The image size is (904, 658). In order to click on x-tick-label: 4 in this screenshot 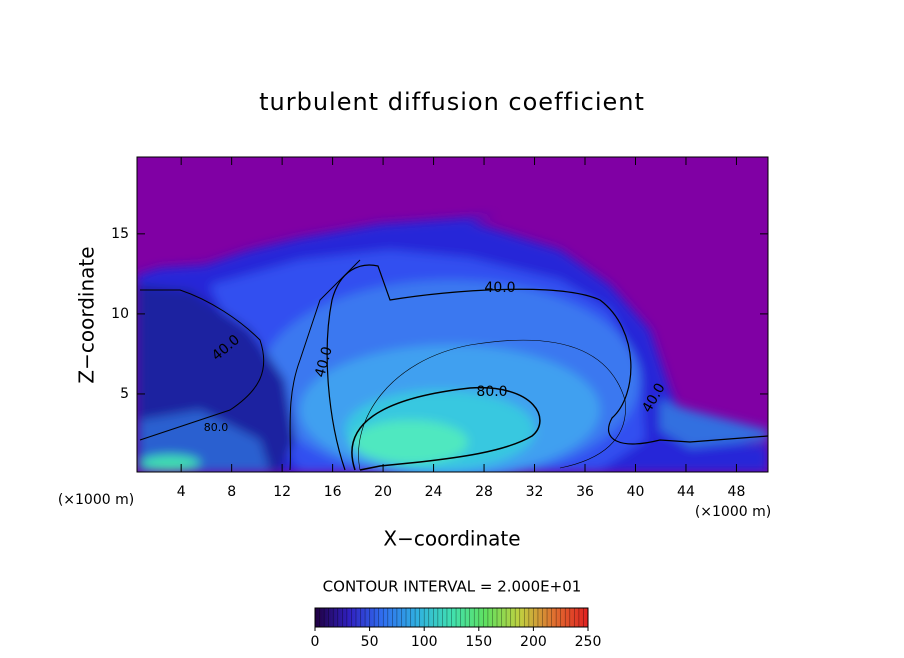, I will do `click(181, 492)`.